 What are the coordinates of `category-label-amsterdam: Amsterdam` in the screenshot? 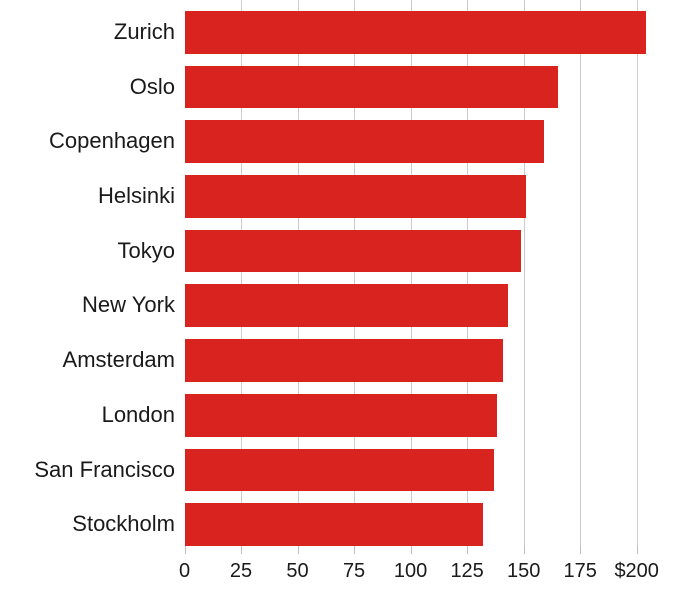 It's located at (118, 360).